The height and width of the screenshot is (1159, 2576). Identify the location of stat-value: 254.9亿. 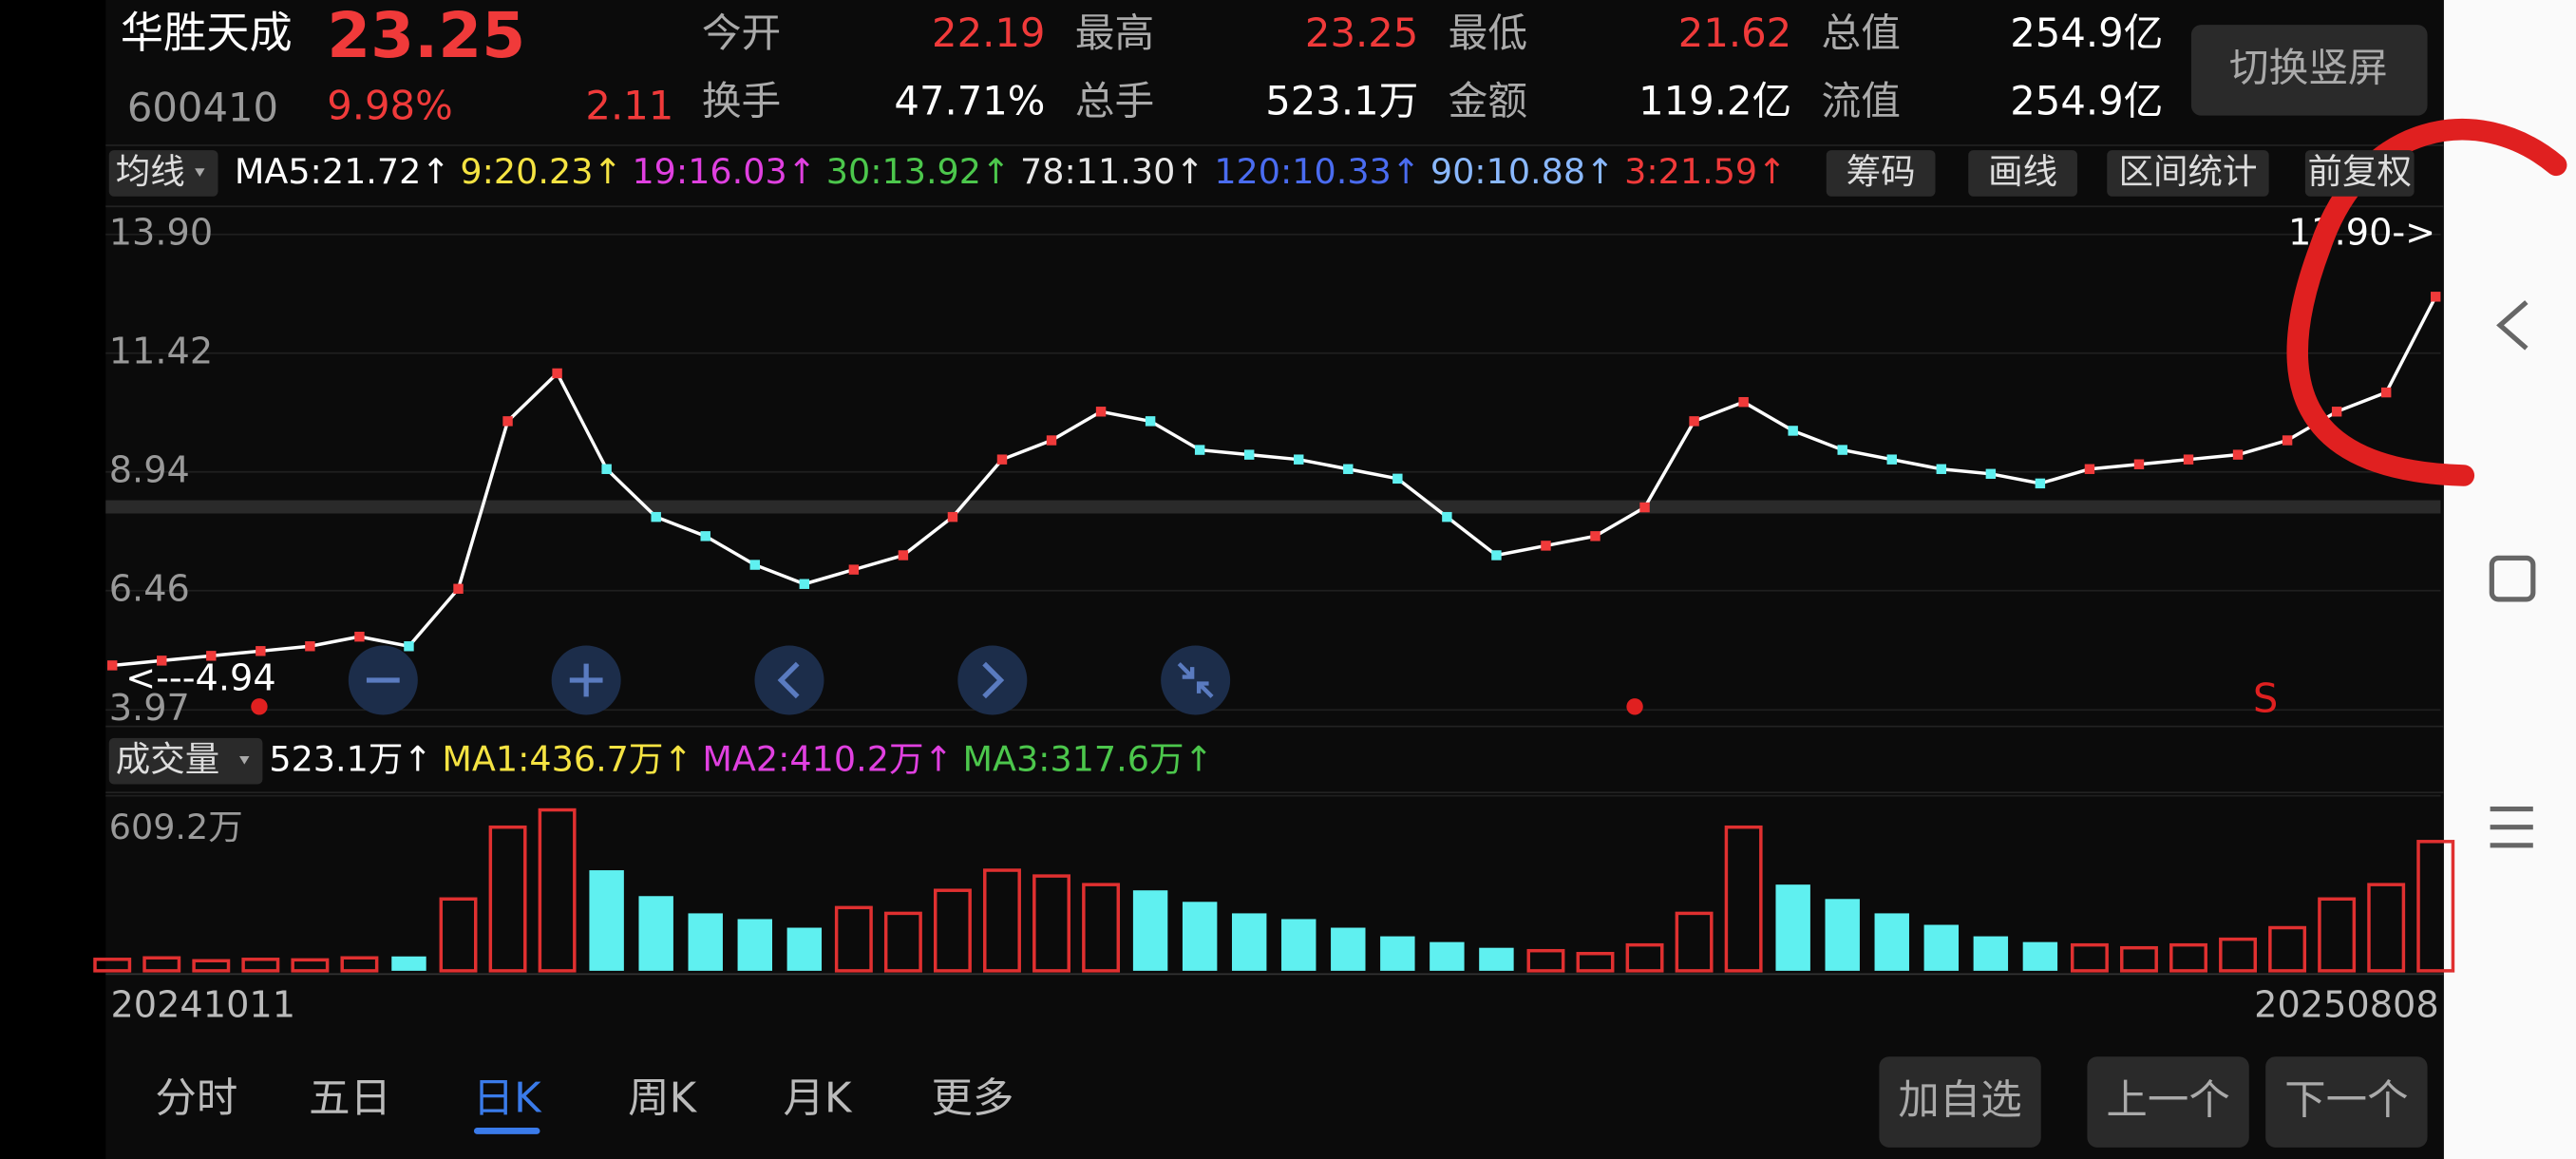
(2086, 100).